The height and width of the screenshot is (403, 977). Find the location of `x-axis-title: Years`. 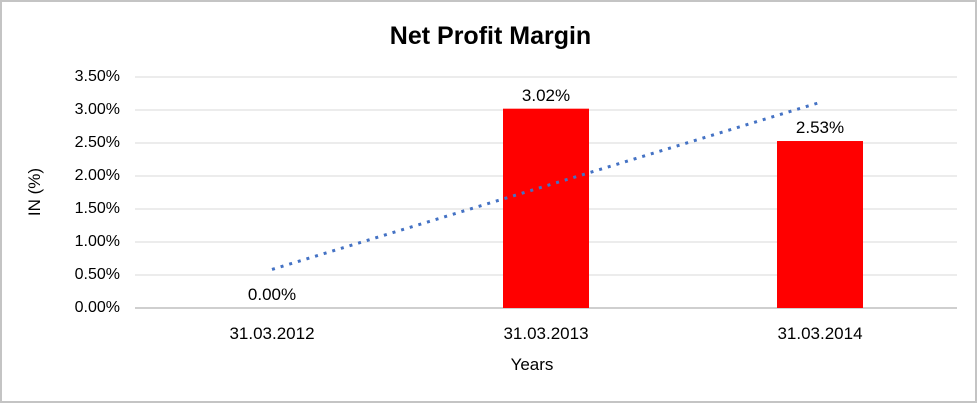

x-axis-title: Years is located at coordinates (532, 364).